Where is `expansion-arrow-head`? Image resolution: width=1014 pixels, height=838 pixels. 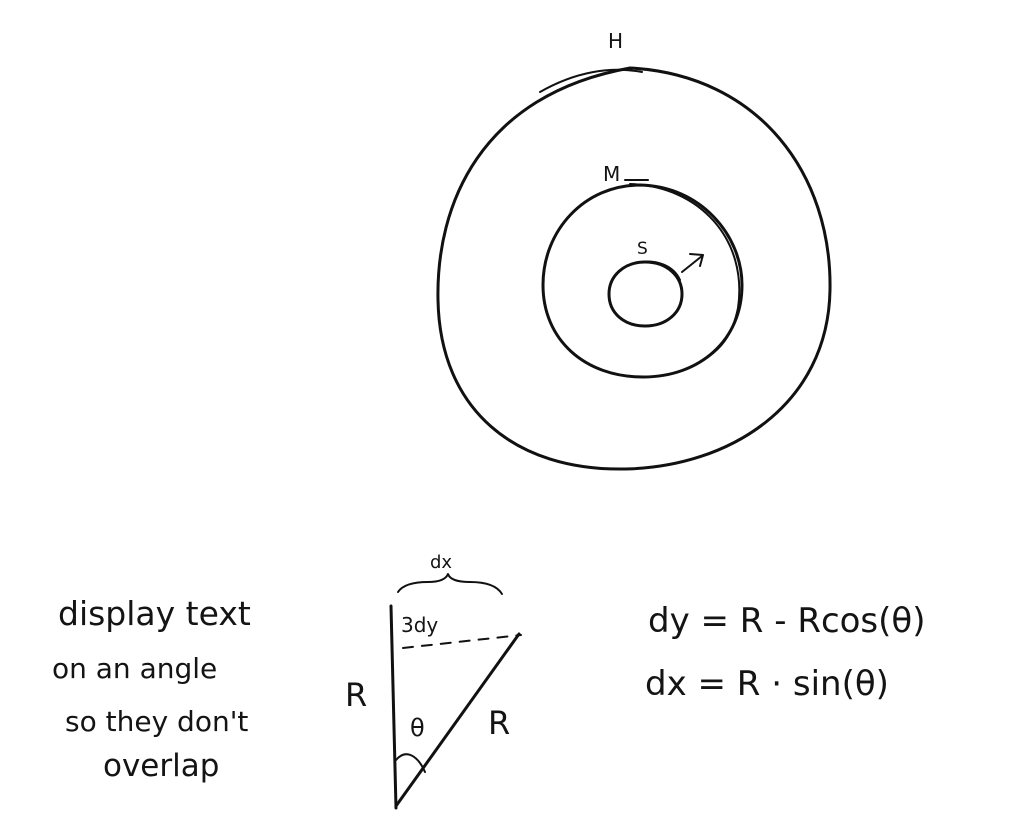
expansion-arrow-head is located at coordinates (696, 260).